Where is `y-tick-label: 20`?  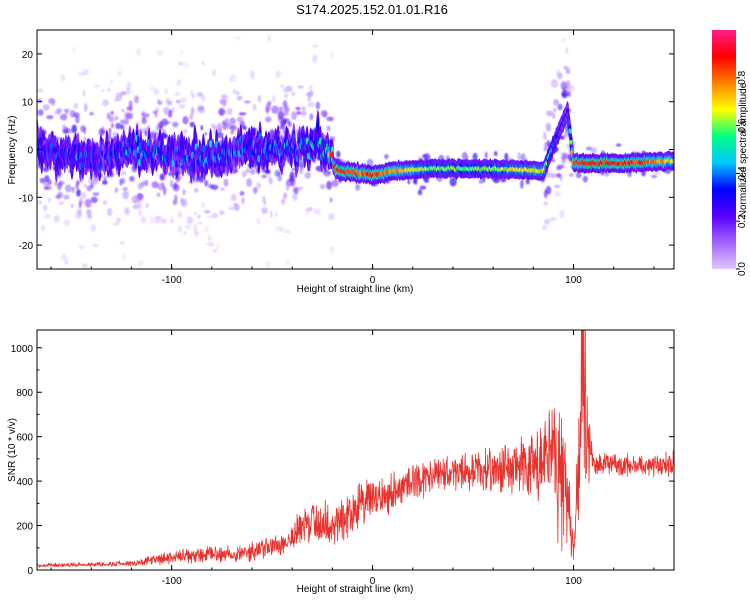
y-tick-label: 20 is located at coordinates (28, 55).